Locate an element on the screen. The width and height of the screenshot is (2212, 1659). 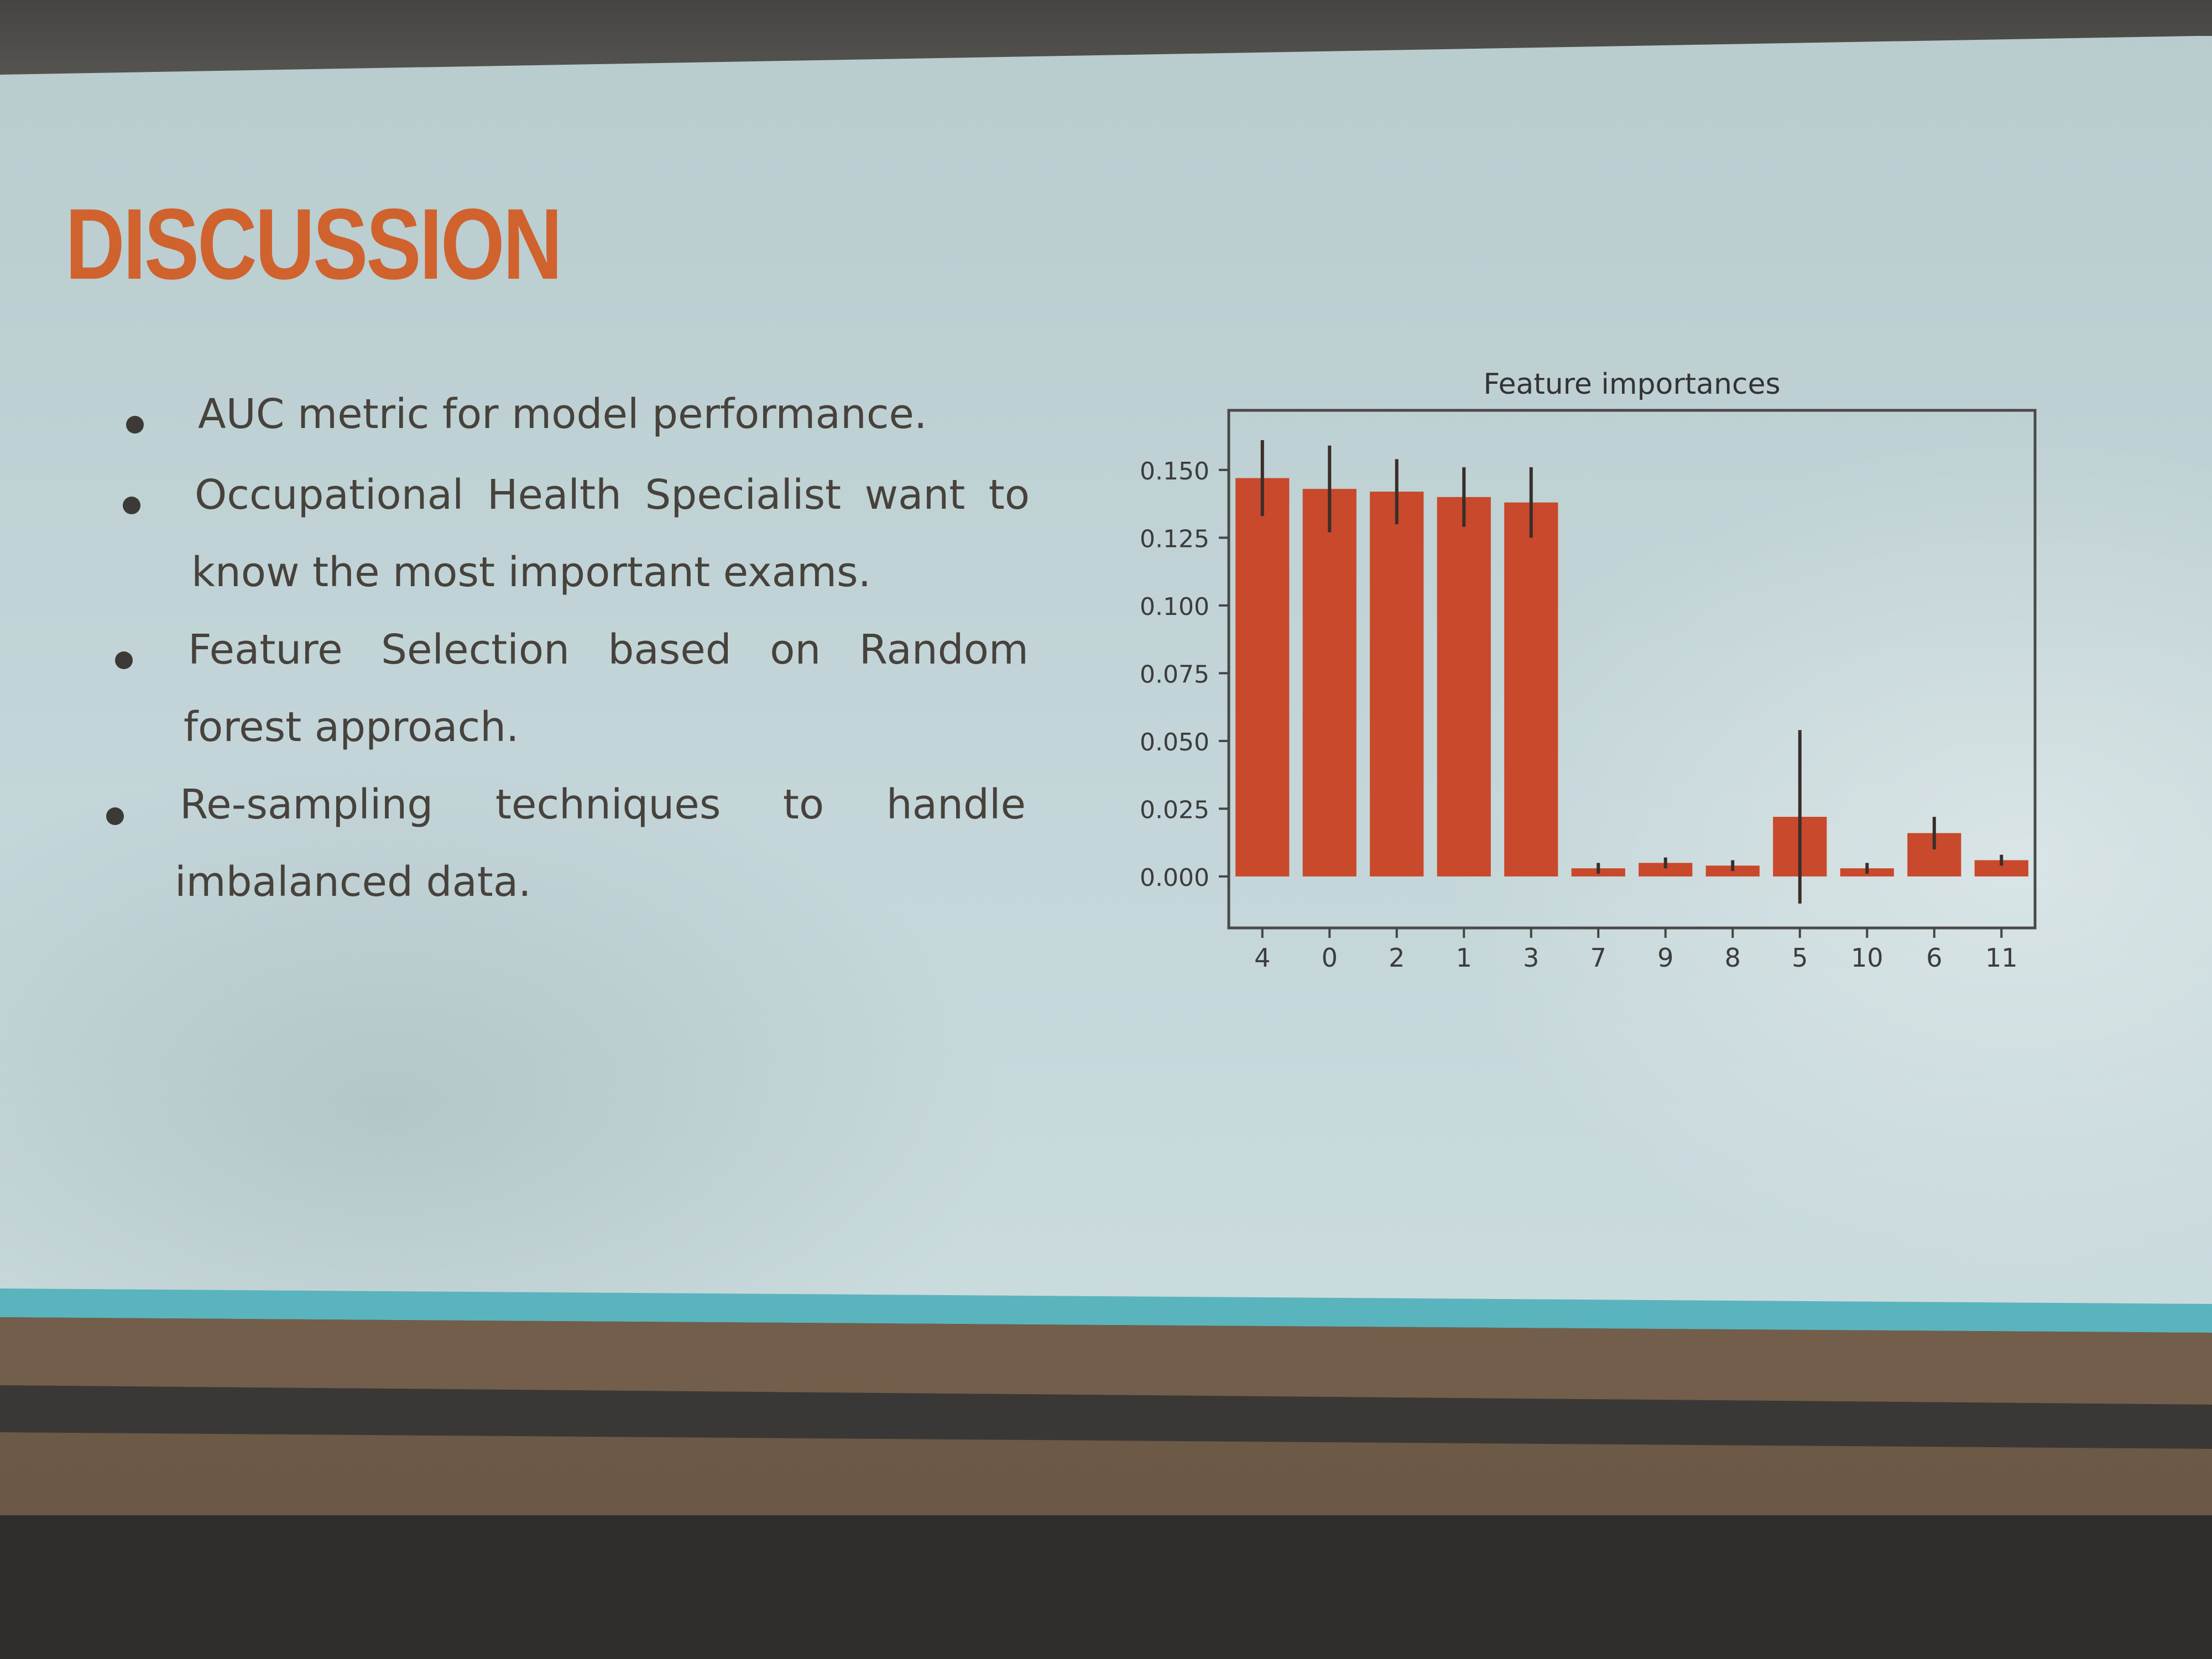
x-tick-label: 11 is located at coordinates (2002, 958).